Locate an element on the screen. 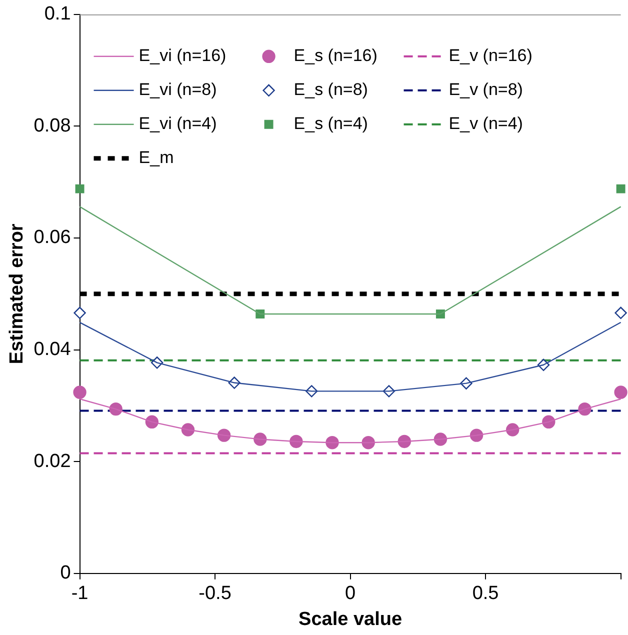  legend-label: E_v (n=4) is located at coordinates (485, 124).